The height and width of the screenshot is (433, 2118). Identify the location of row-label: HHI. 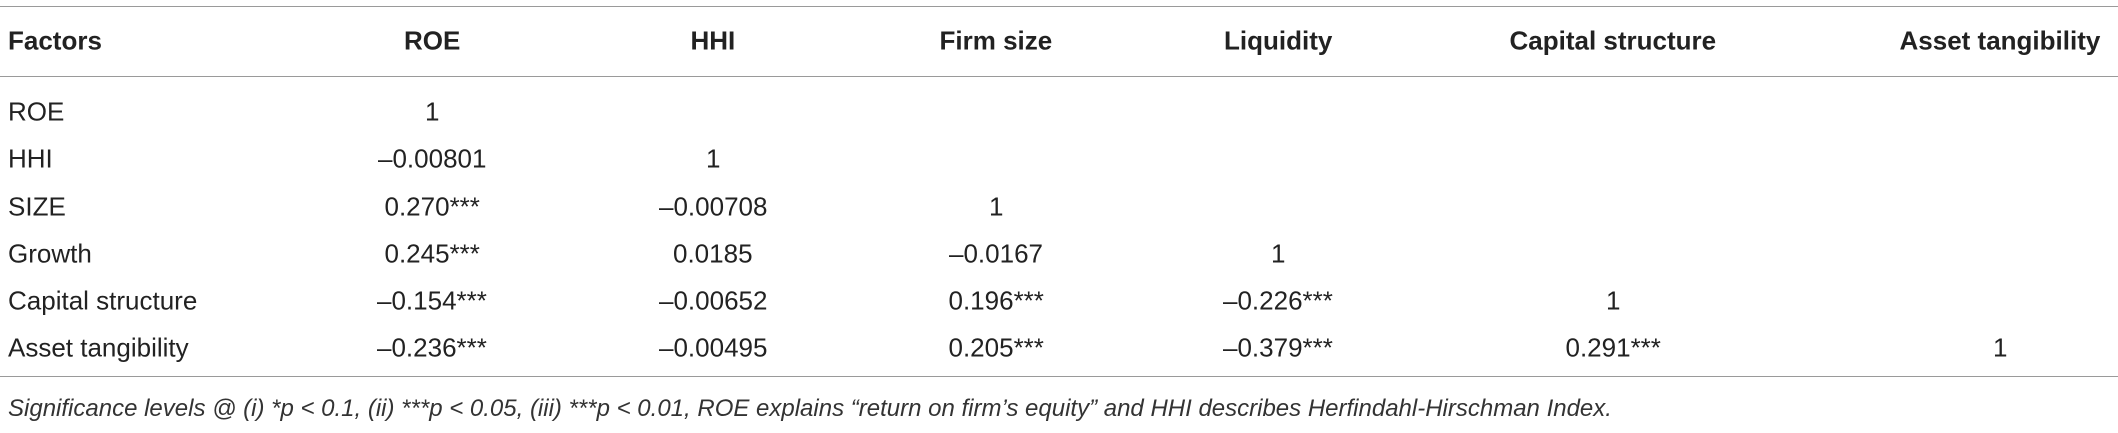
(30, 158).